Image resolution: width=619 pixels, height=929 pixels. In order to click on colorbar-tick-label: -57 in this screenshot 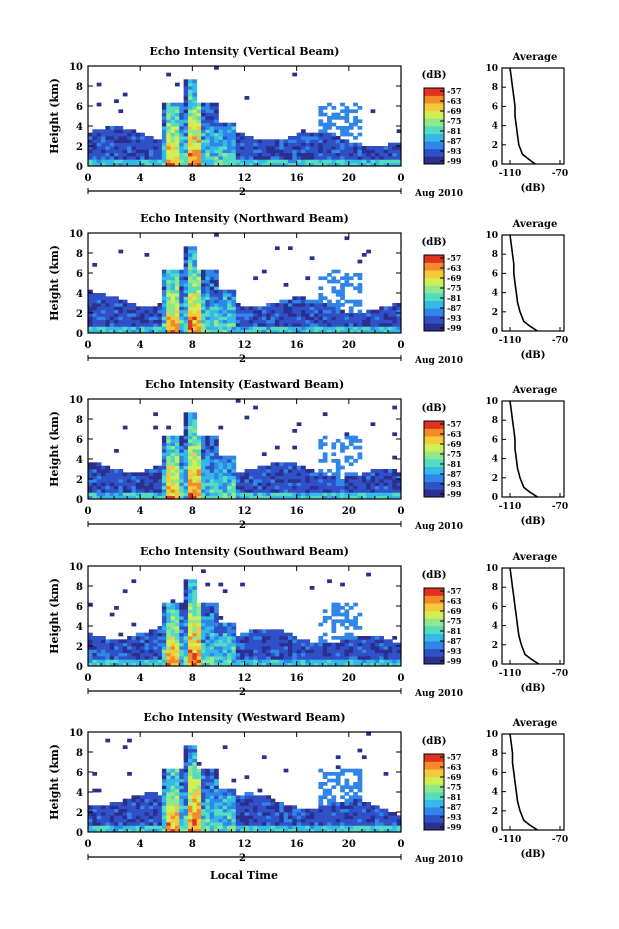, I will do `click(454, 757)`.